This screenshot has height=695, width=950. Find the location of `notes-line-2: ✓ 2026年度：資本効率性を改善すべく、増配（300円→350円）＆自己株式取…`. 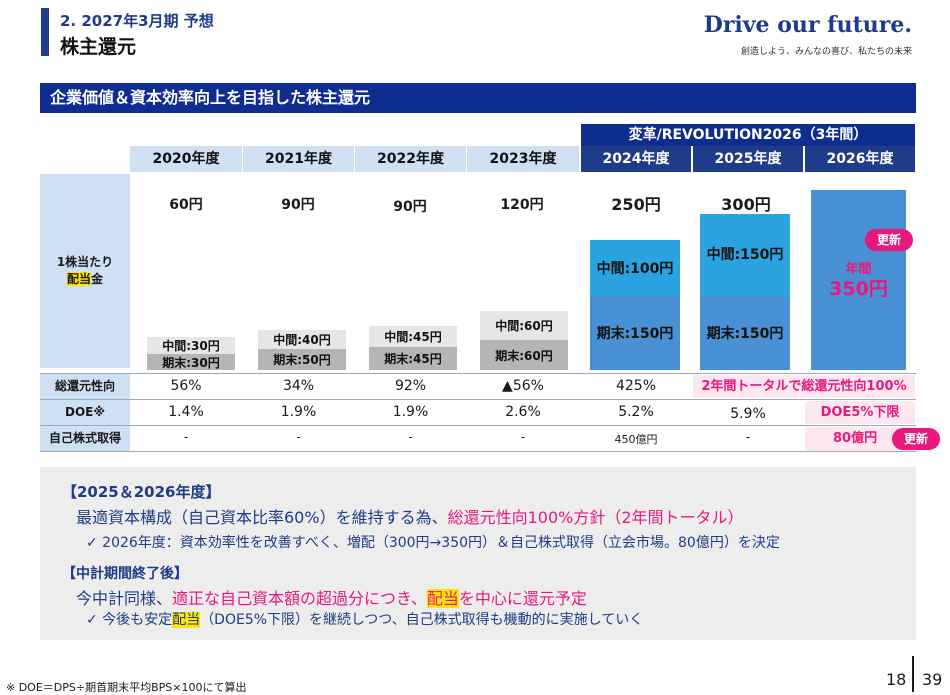

notes-line-2: ✓ 2026年度：資本効率性を改善すべく、増配（300円→350円）＆自己株式取… is located at coordinates (433, 543).